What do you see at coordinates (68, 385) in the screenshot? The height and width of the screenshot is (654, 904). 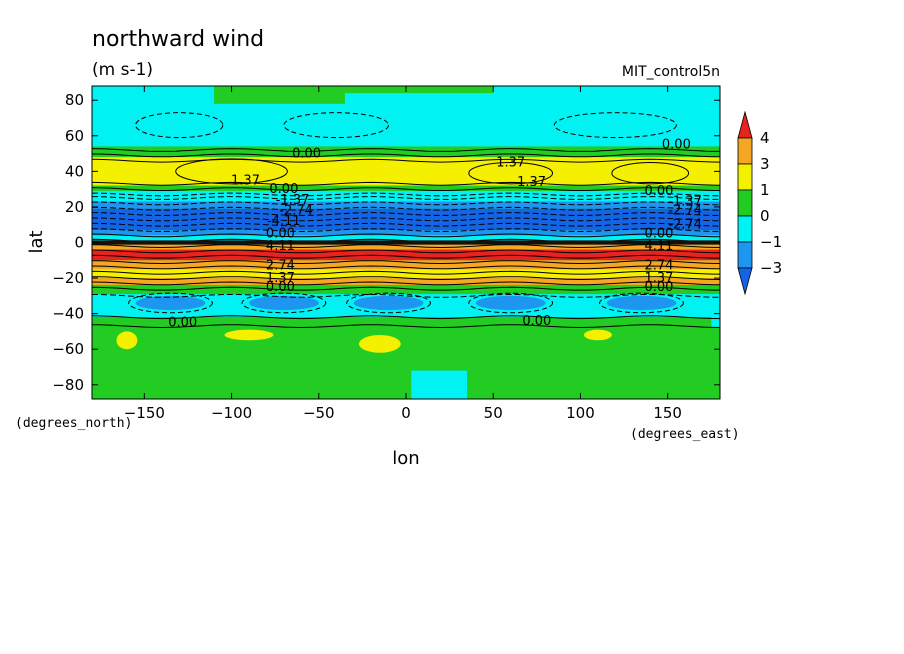 I see `y-tick-label: −80` at bounding box center [68, 385].